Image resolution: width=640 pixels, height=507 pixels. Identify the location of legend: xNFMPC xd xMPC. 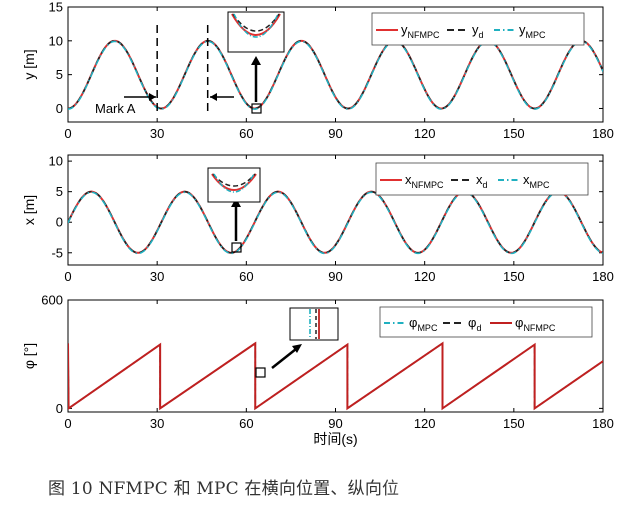
(482, 179).